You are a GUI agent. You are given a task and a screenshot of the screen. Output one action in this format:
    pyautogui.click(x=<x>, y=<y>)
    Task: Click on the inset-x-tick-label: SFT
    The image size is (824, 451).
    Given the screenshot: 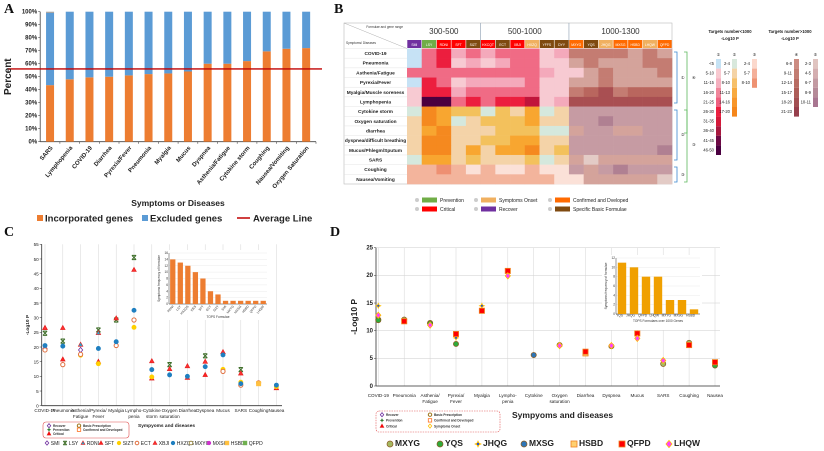 What is the action you would take?
    pyautogui.click(x=201, y=308)
    